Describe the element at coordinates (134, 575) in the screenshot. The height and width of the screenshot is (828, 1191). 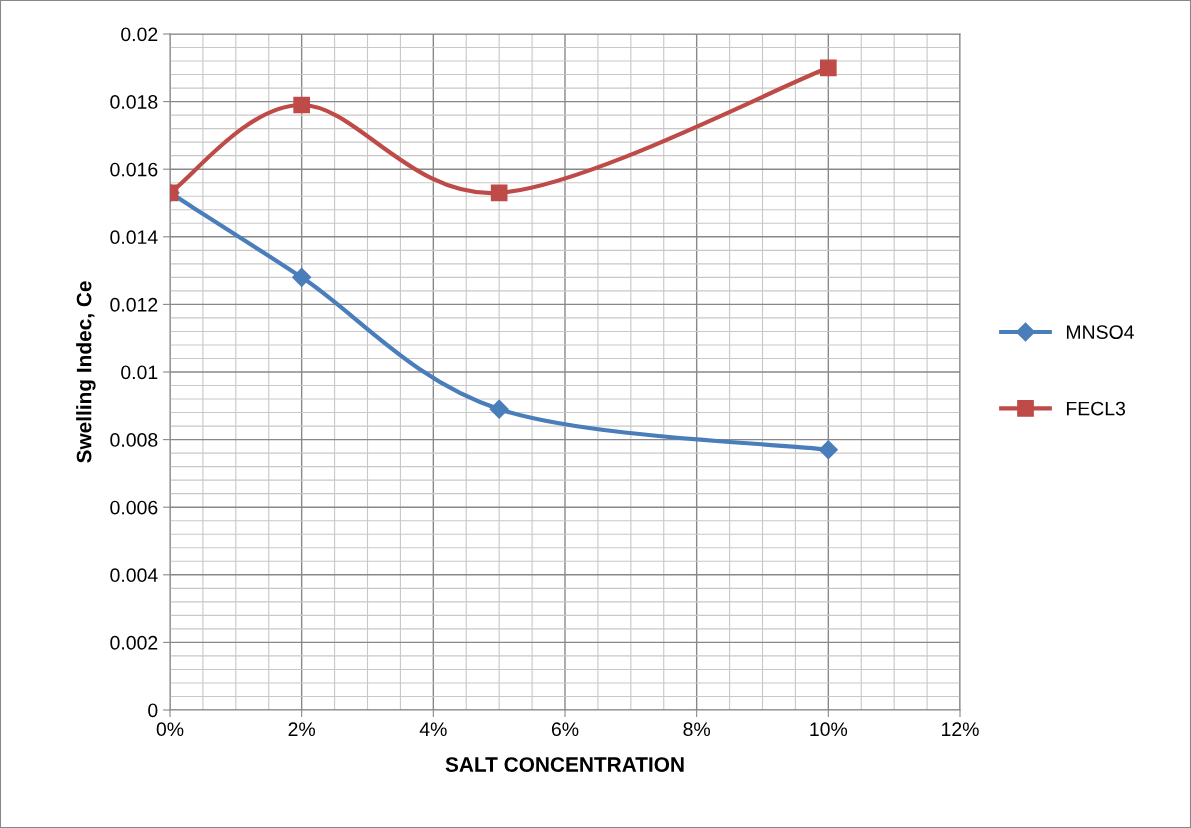
I see `y-tick-label: 0.004` at that location.